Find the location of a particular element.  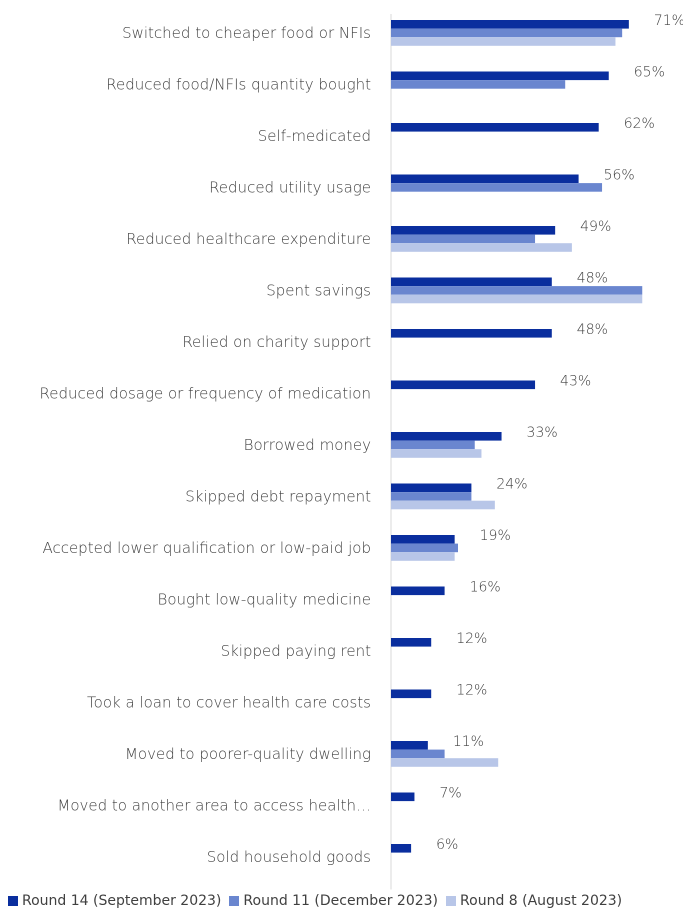

data-label: 56% is located at coordinates (619, 176).